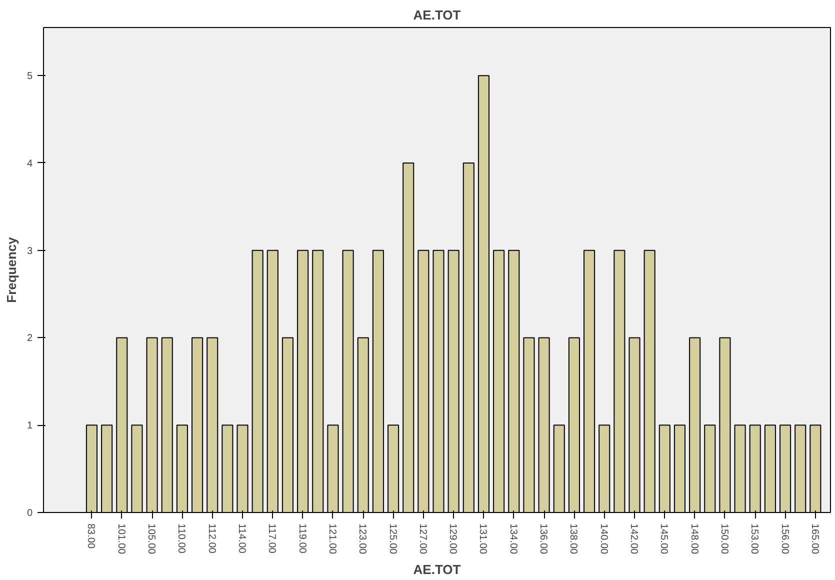 Image resolution: width=835 pixels, height=580 pixels. Describe the element at coordinates (242, 539) in the screenshot. I see `x-tick-label: 114.00` at that location.